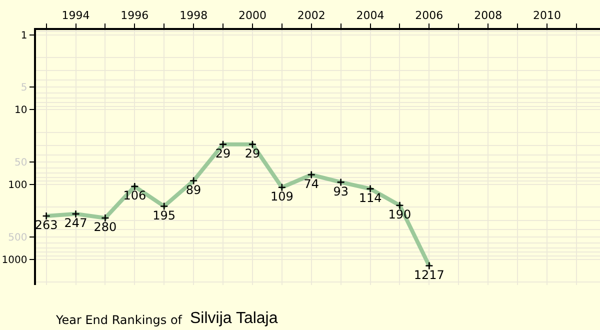 This screenshot has width=600, height=330. Describe the element at coordinates (76, 223) in the screenshot. I see `data-label: 247` at that location.